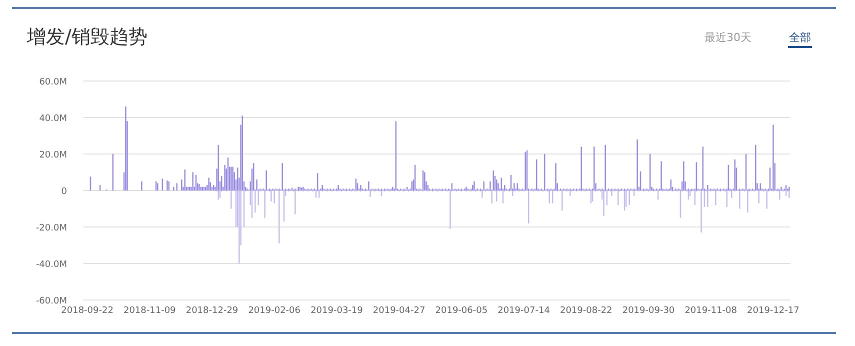 The height and width of the screenshot is (346, 855). I want to click on y-tick-label: -60.0M, so click(51, 301).